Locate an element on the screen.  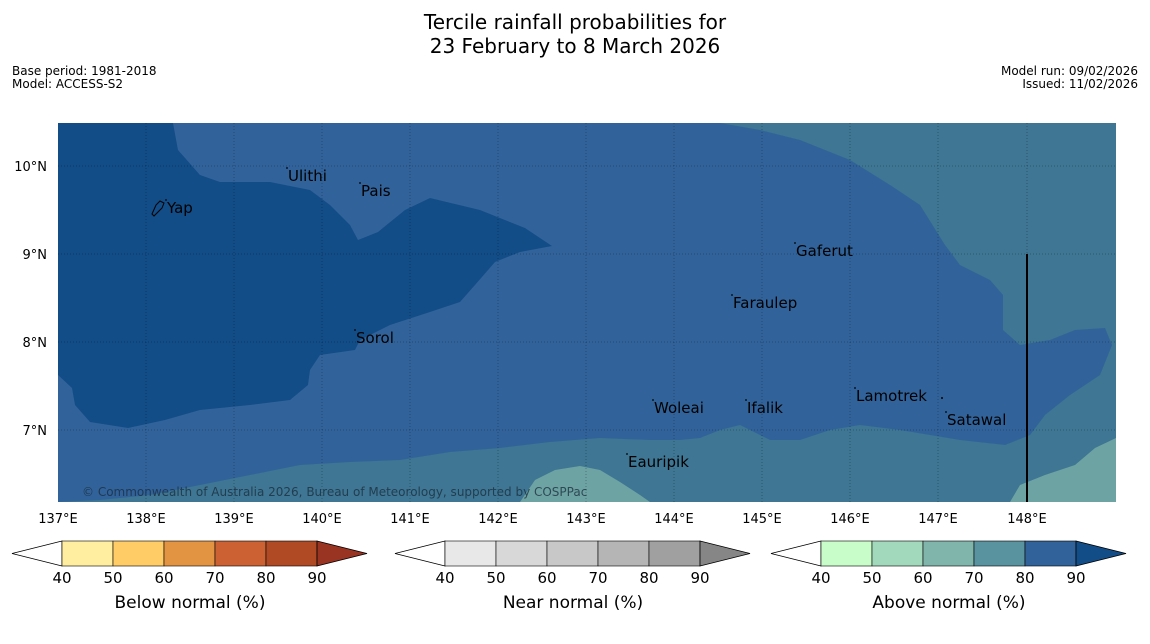
meta-left: Base period: 1981-2018 Model: ACCESS-S2 is located at coordinates (84, 78).